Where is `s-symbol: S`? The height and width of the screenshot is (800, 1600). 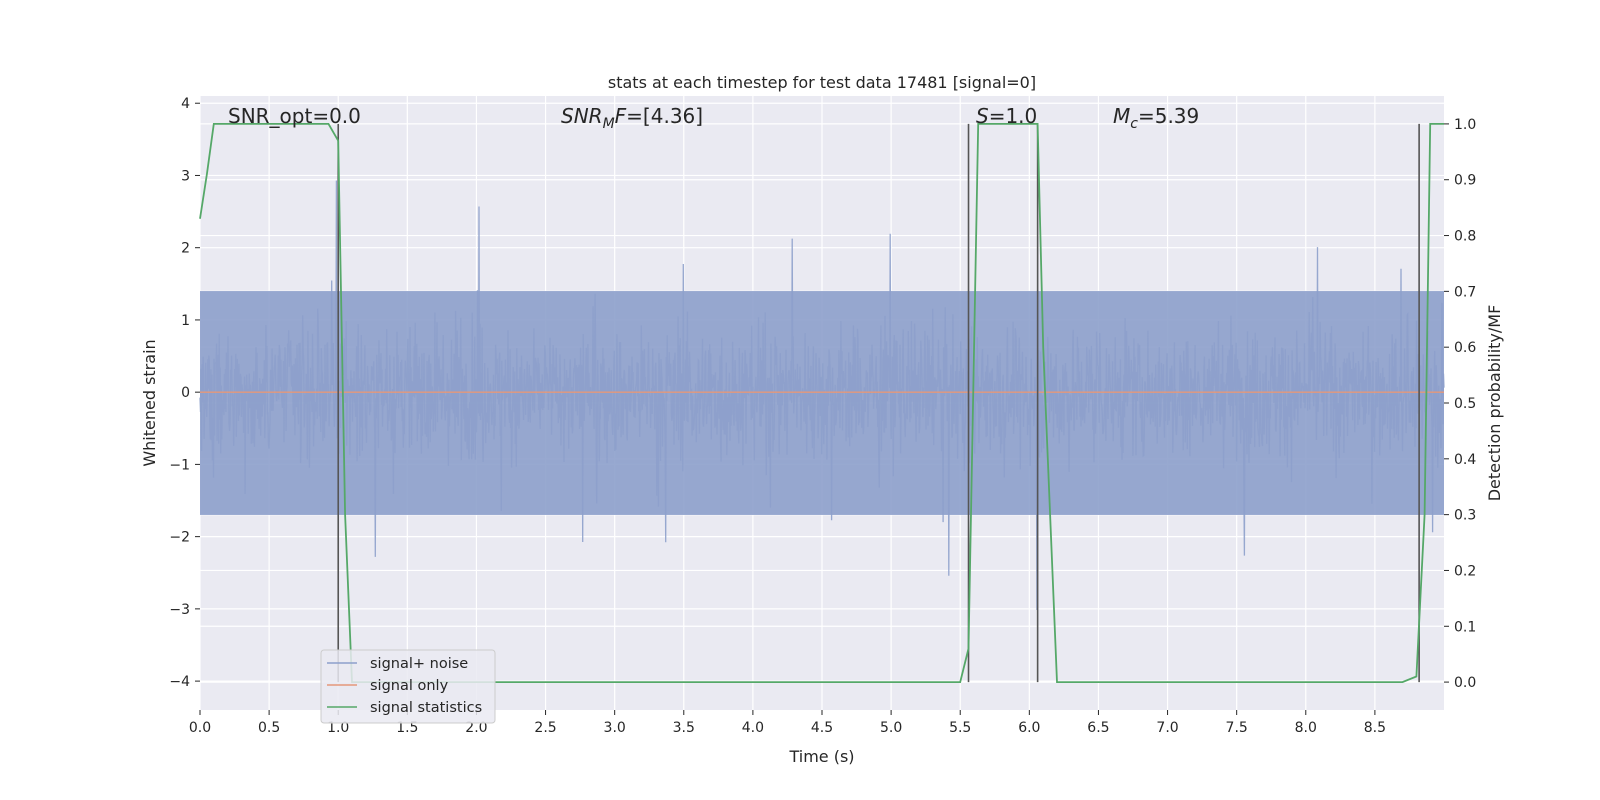
s-symbol: S is located at coordinates (982, 116).